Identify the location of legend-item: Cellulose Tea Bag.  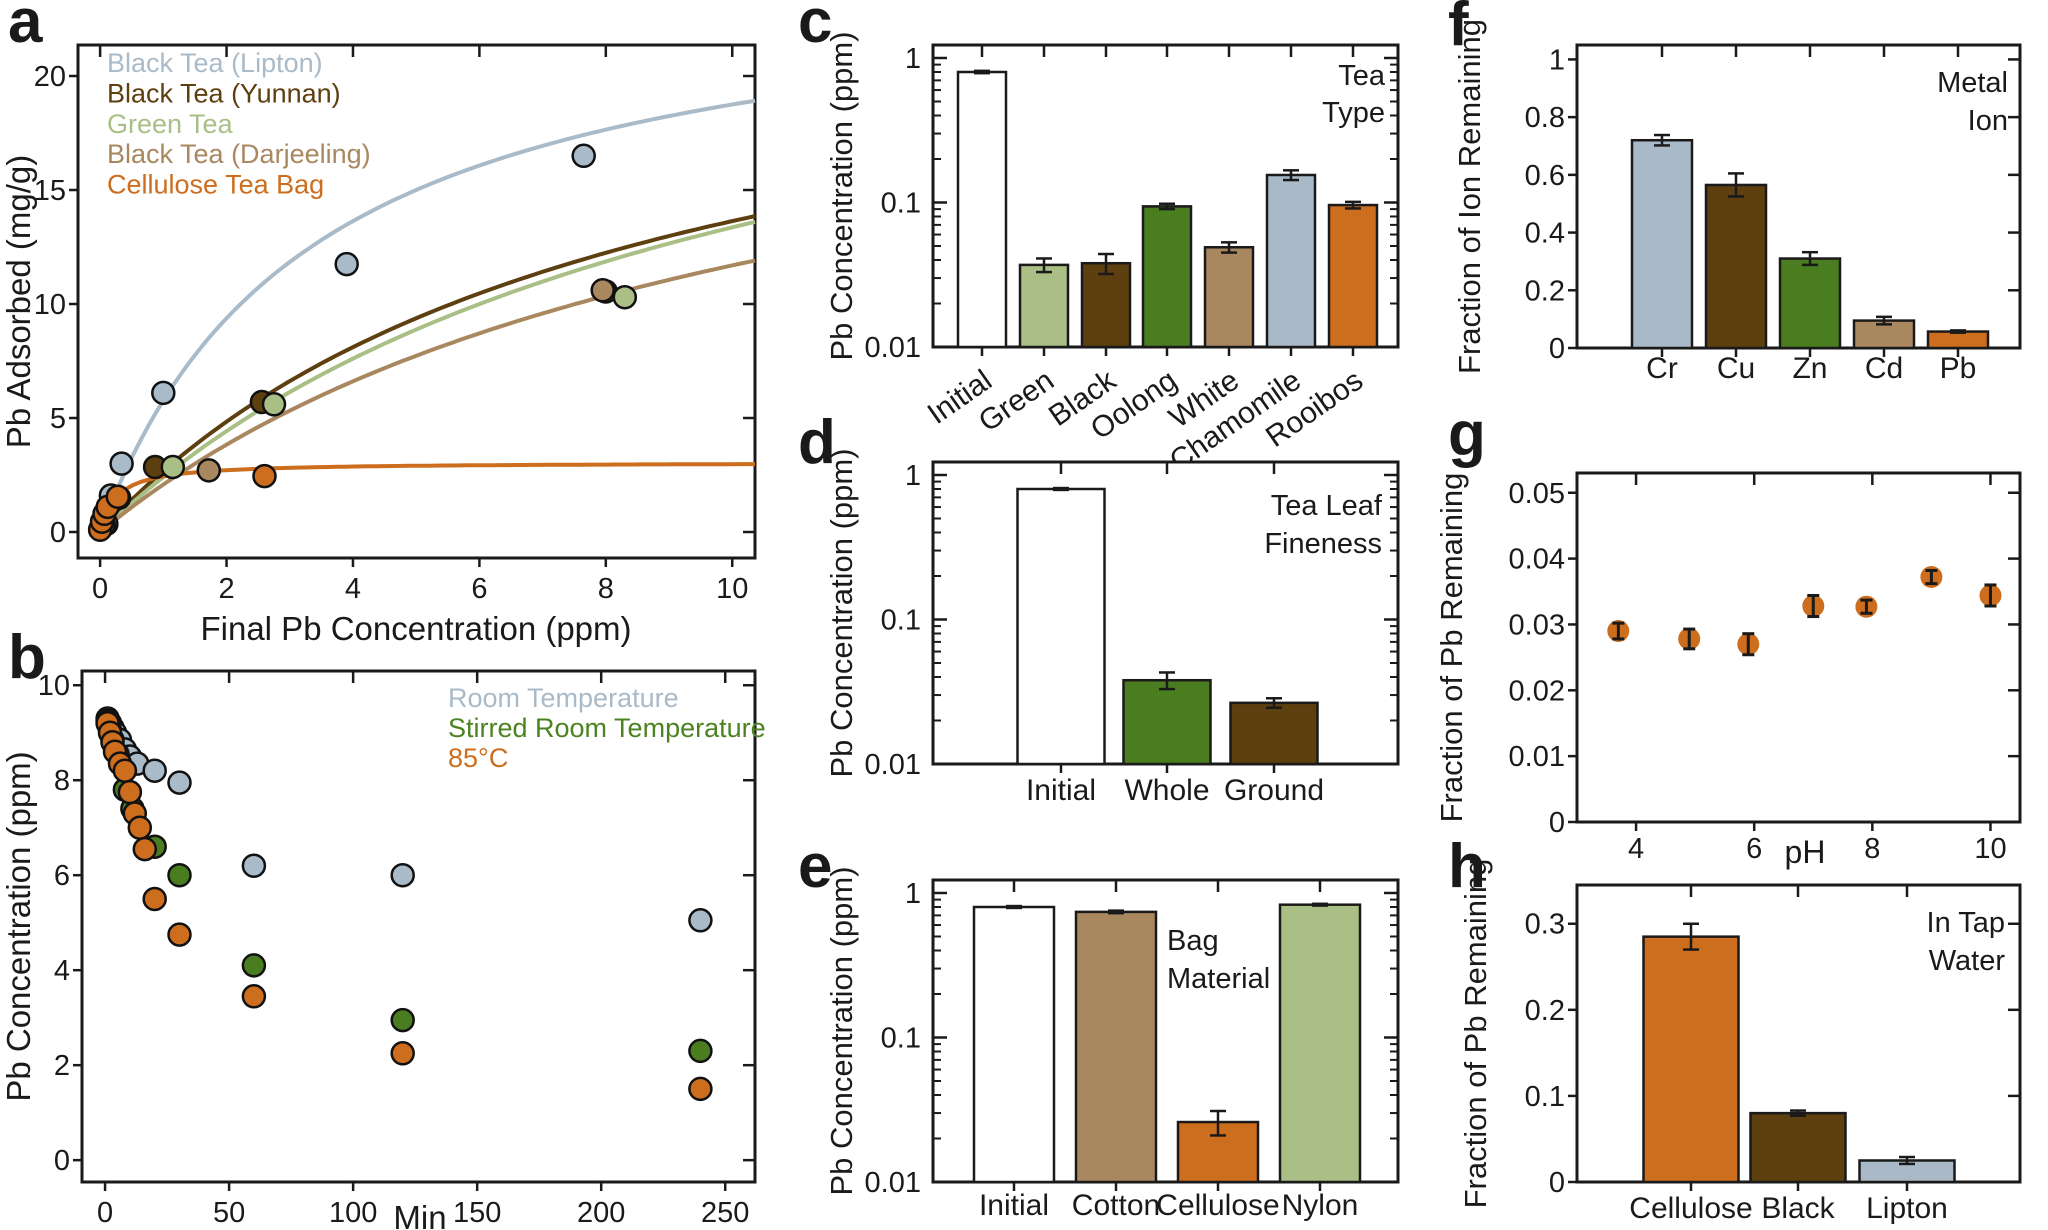
(215, 185).